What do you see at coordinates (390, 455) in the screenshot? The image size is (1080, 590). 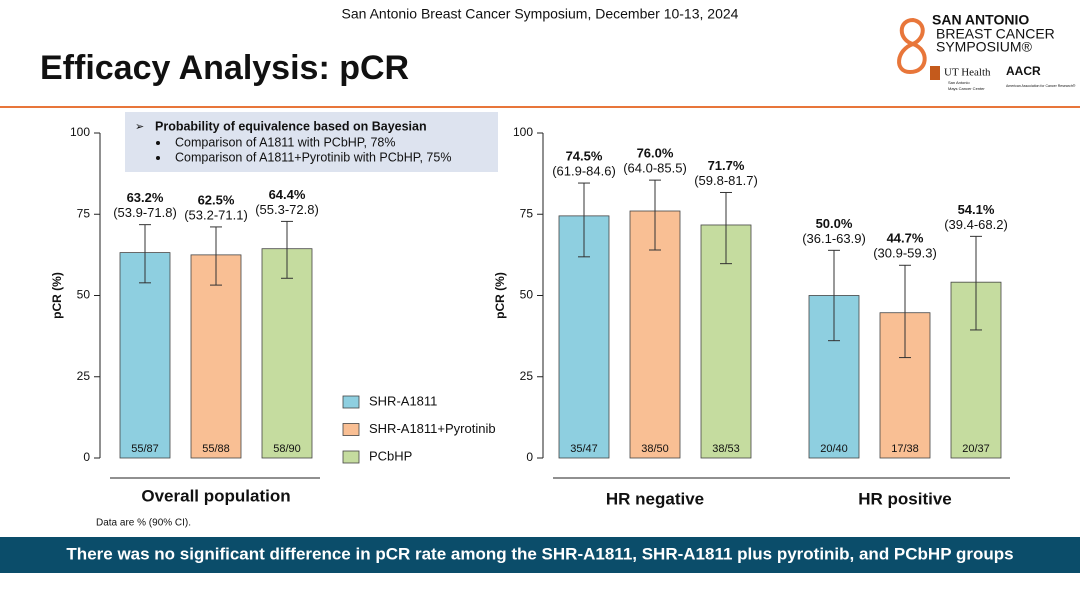 I see `legend-label: PCbHP` at bounding box center [390, 455].